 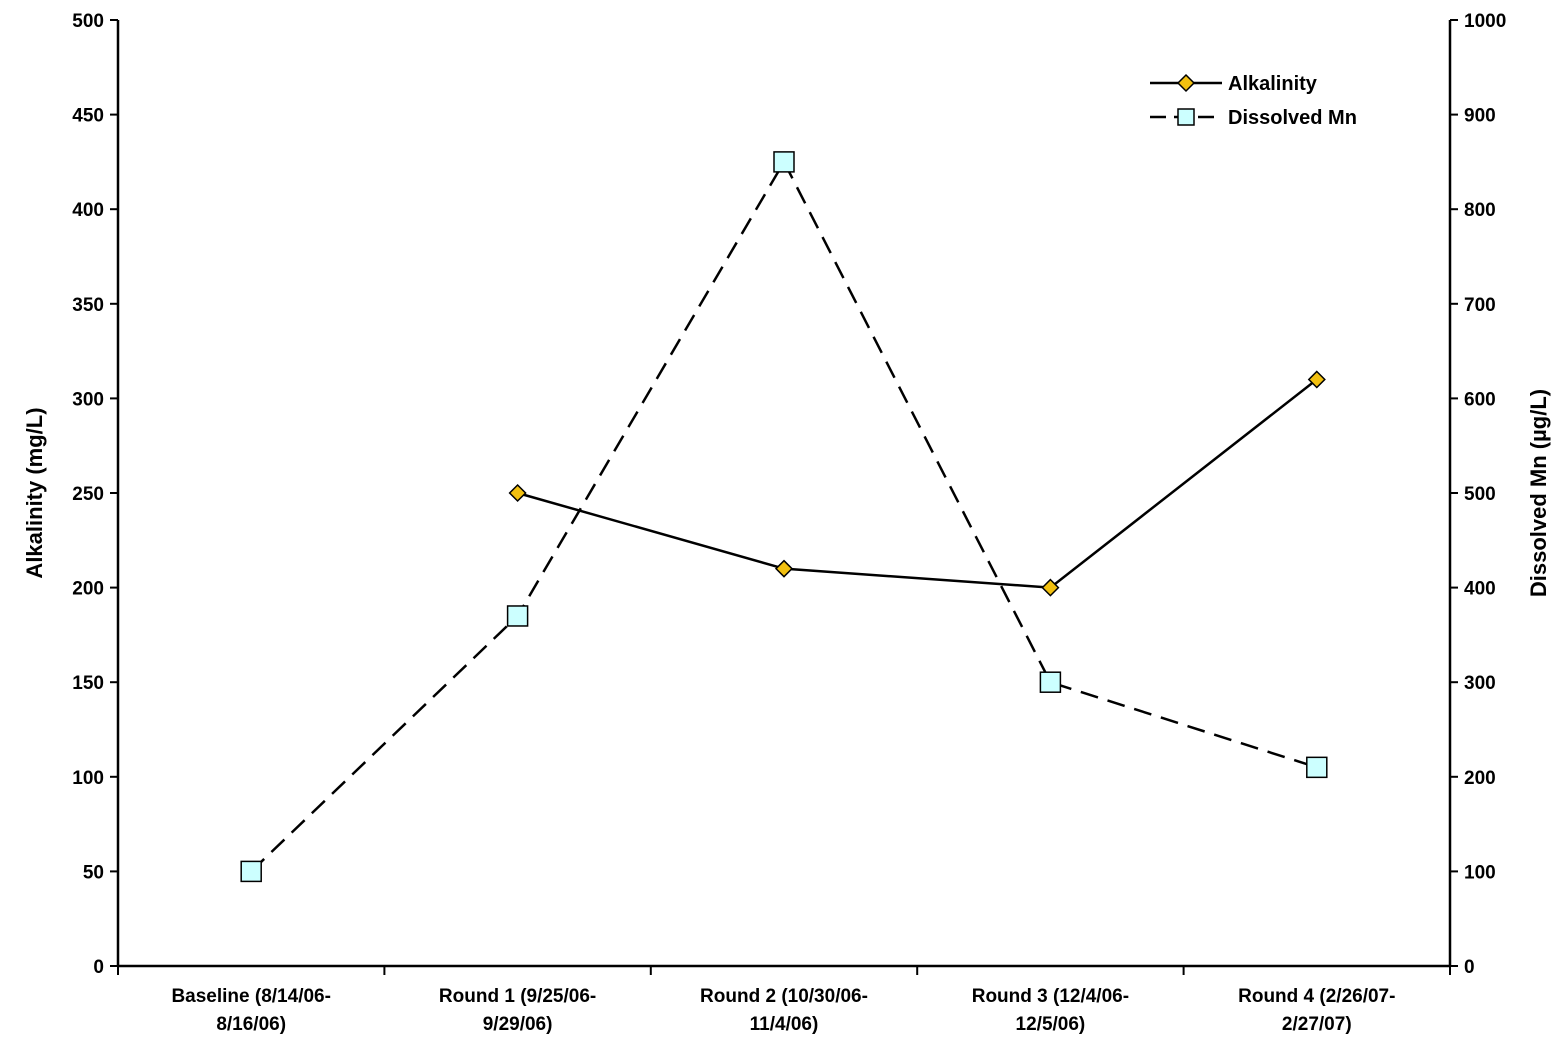 What do you see at coordinates (88, 778) in the screenshot?
I see `y-left-tick-label: 100` at bounding box center [88, 778].